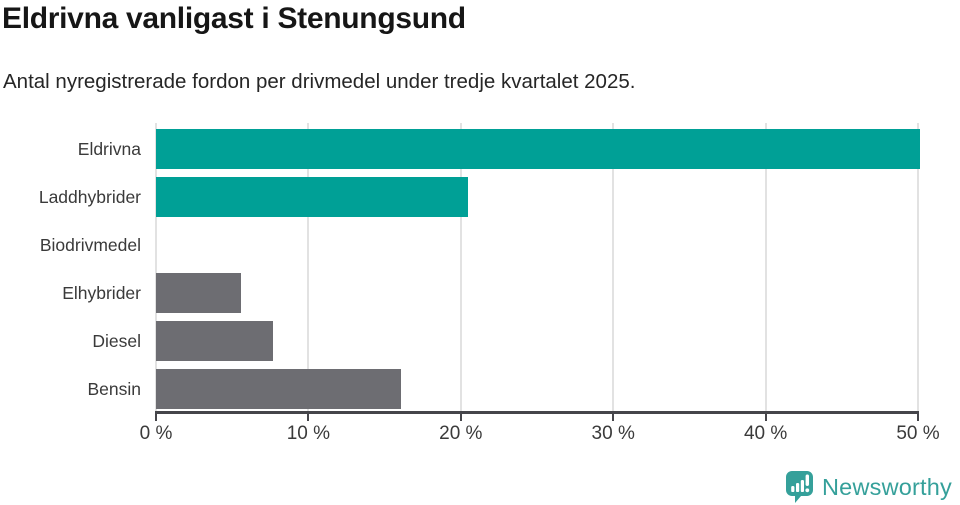 This screenshot has width=960, height=505. Describe the element at coordinates (765, 433) in the screenshot. I see `x-axis-tick-label: 40 %` at that location.